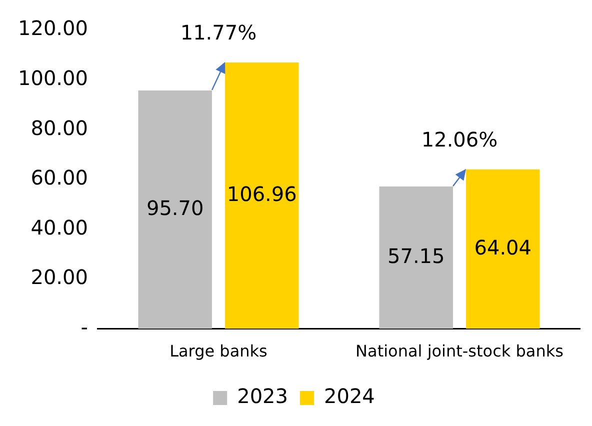 The width and height of the screenshot is (592, 426). Describe the element at coordinates (53, 78) in the screenshot. I see `y-tick-label: 100.00` at that location.